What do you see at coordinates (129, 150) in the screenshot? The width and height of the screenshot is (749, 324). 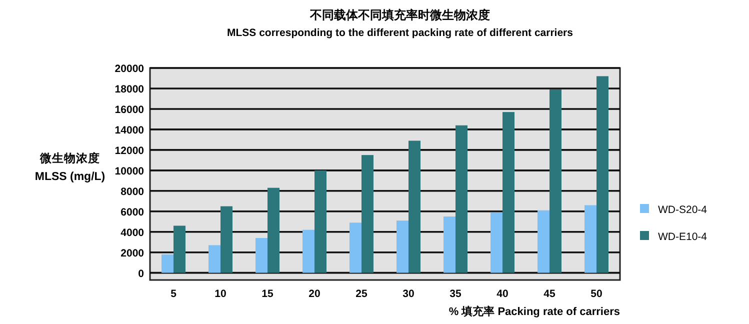 I see `y-tick-label: 12000` at bounding box center [129, 150].